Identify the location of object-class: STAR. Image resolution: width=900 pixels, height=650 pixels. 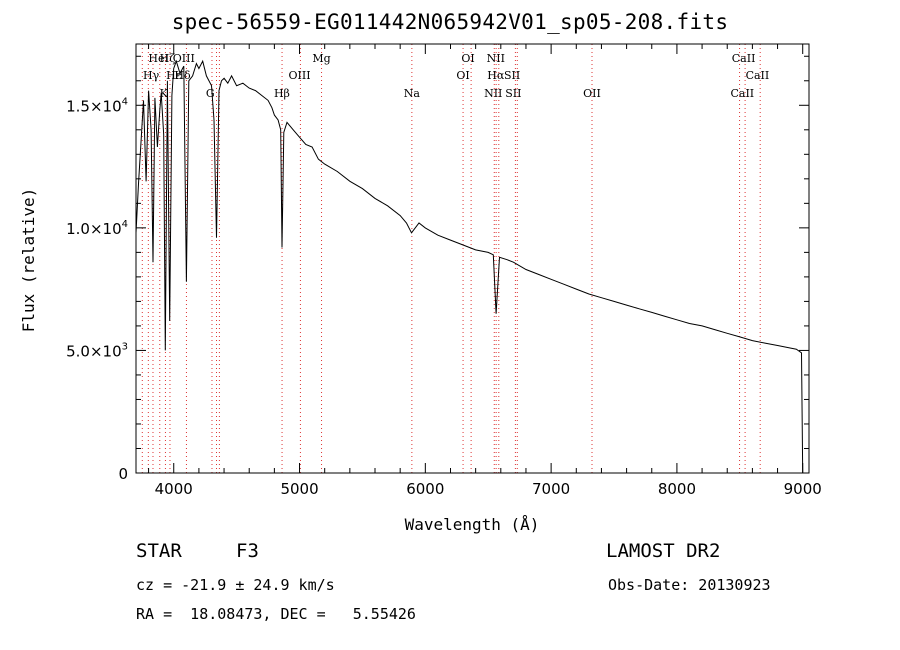
(159, 551).